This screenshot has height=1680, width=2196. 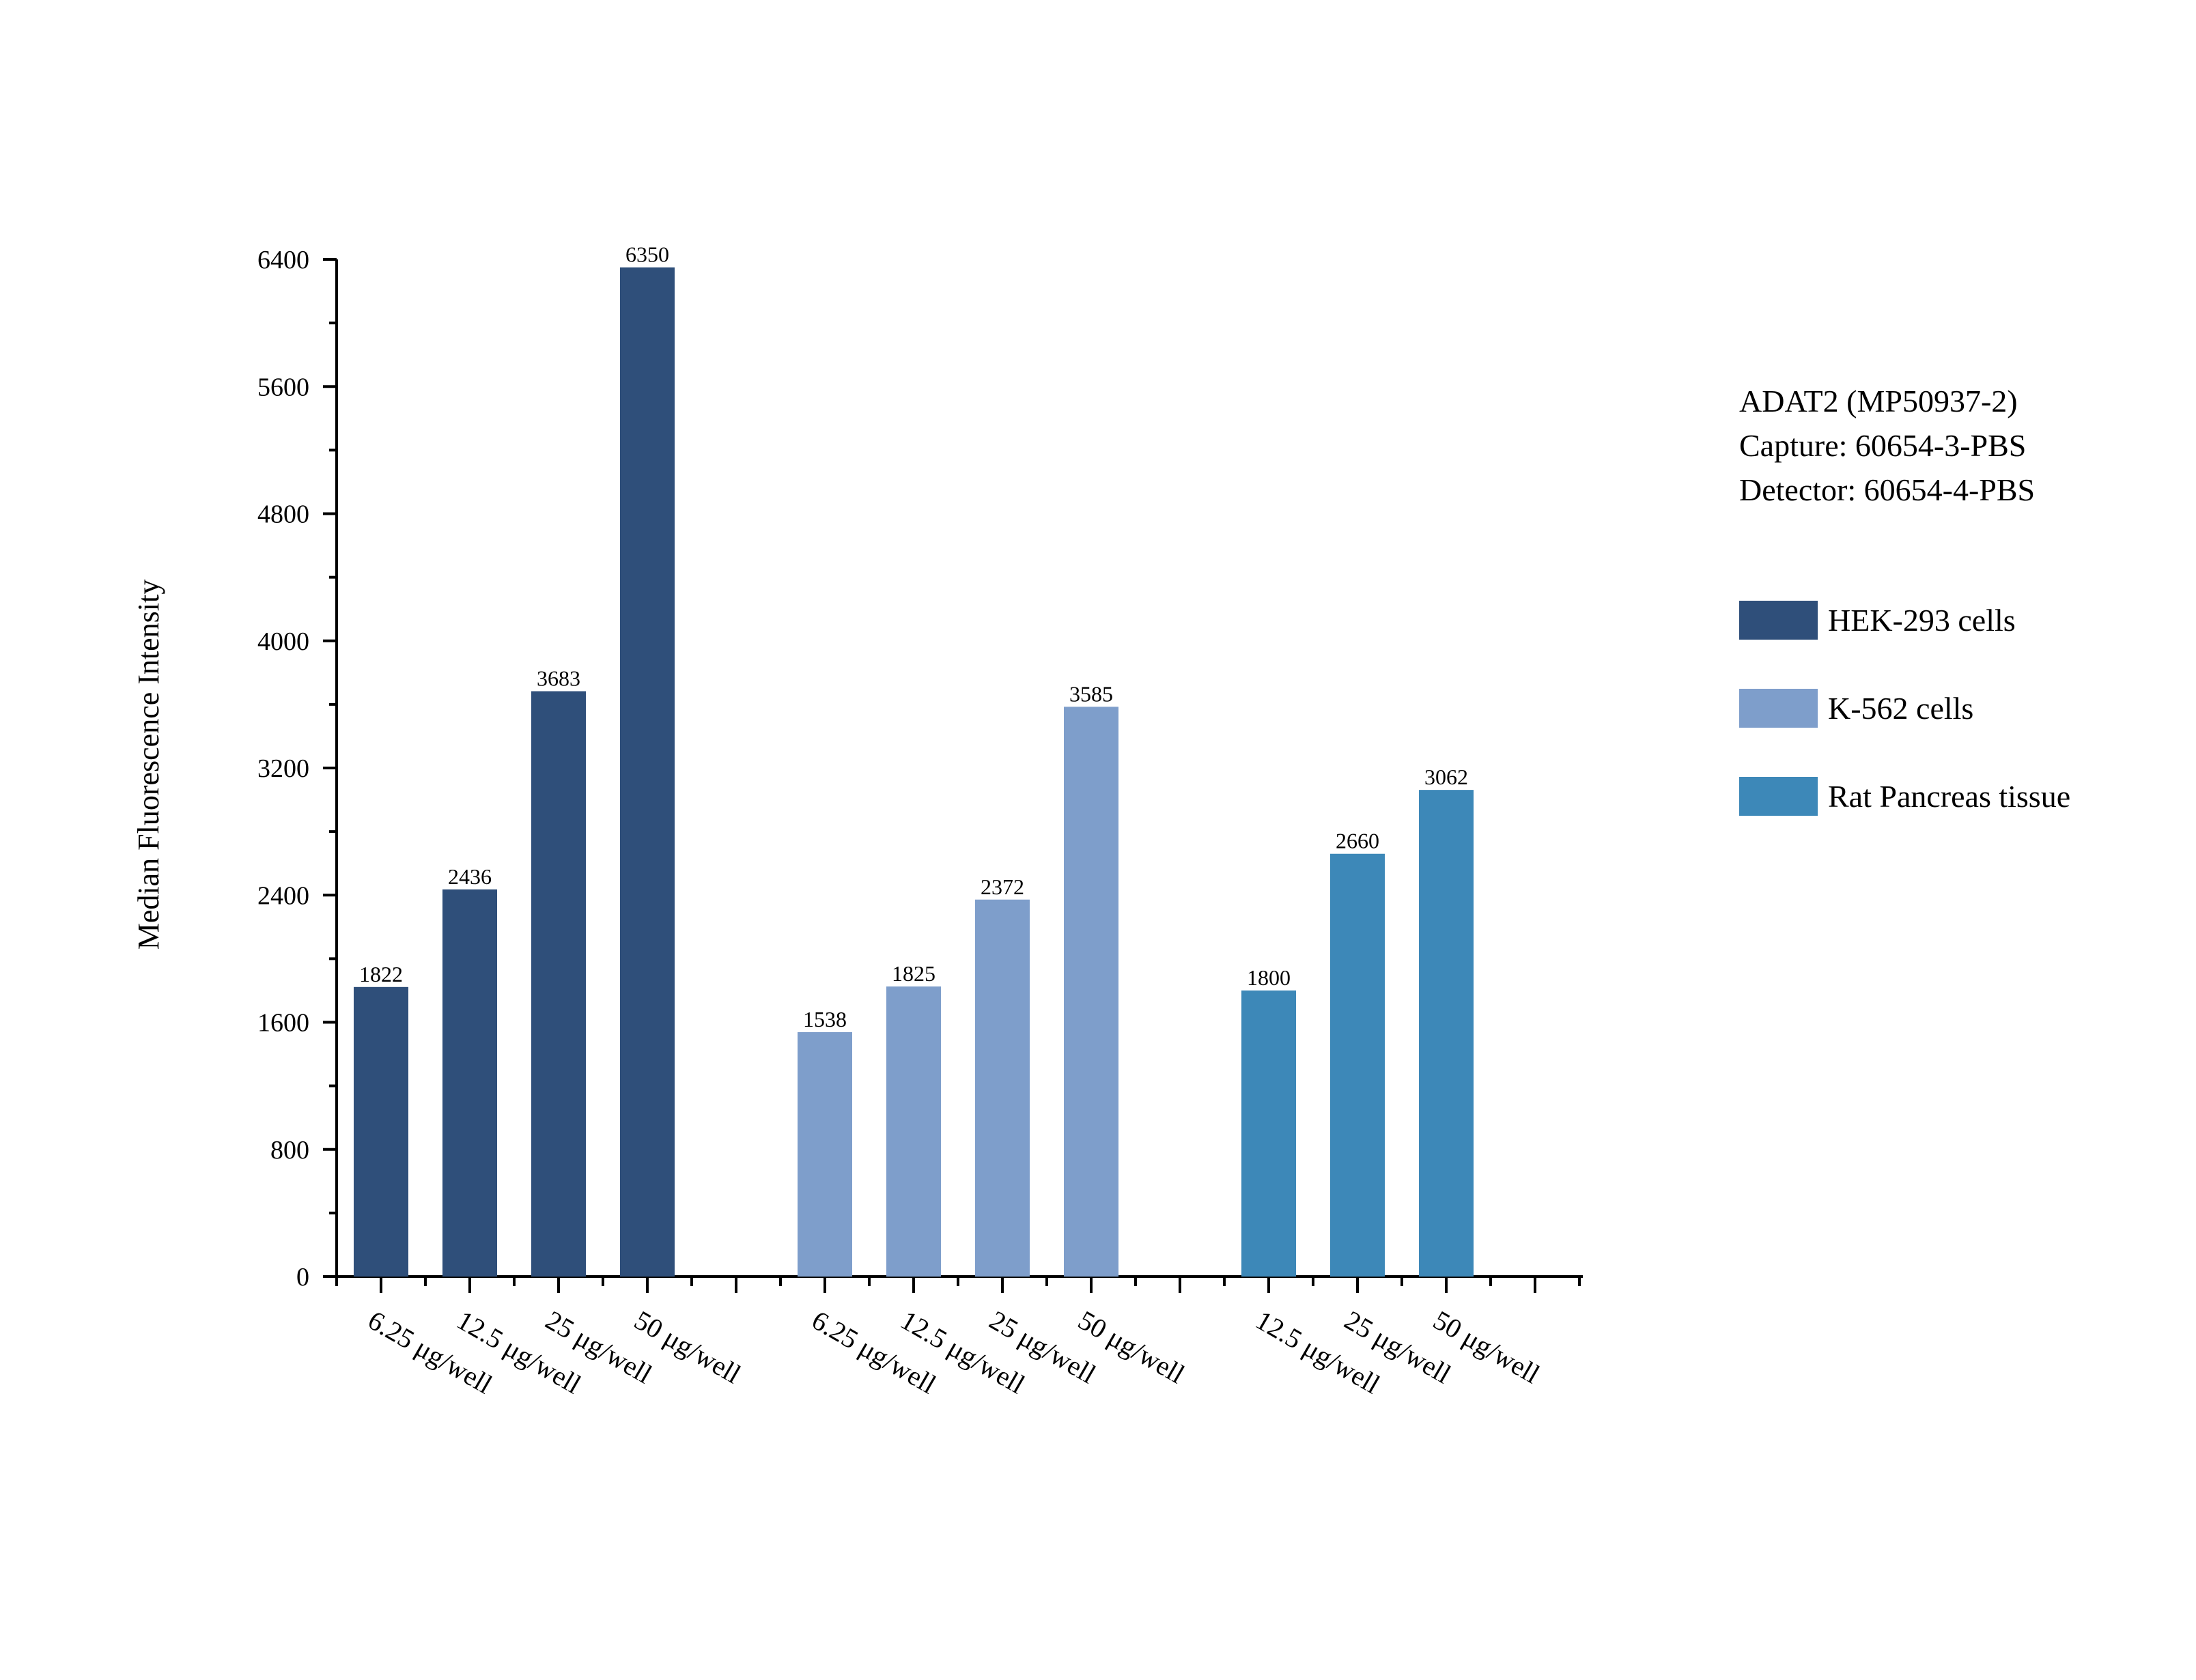 I want to click on y-tick-label: 6400, so click(x=283, y=260).